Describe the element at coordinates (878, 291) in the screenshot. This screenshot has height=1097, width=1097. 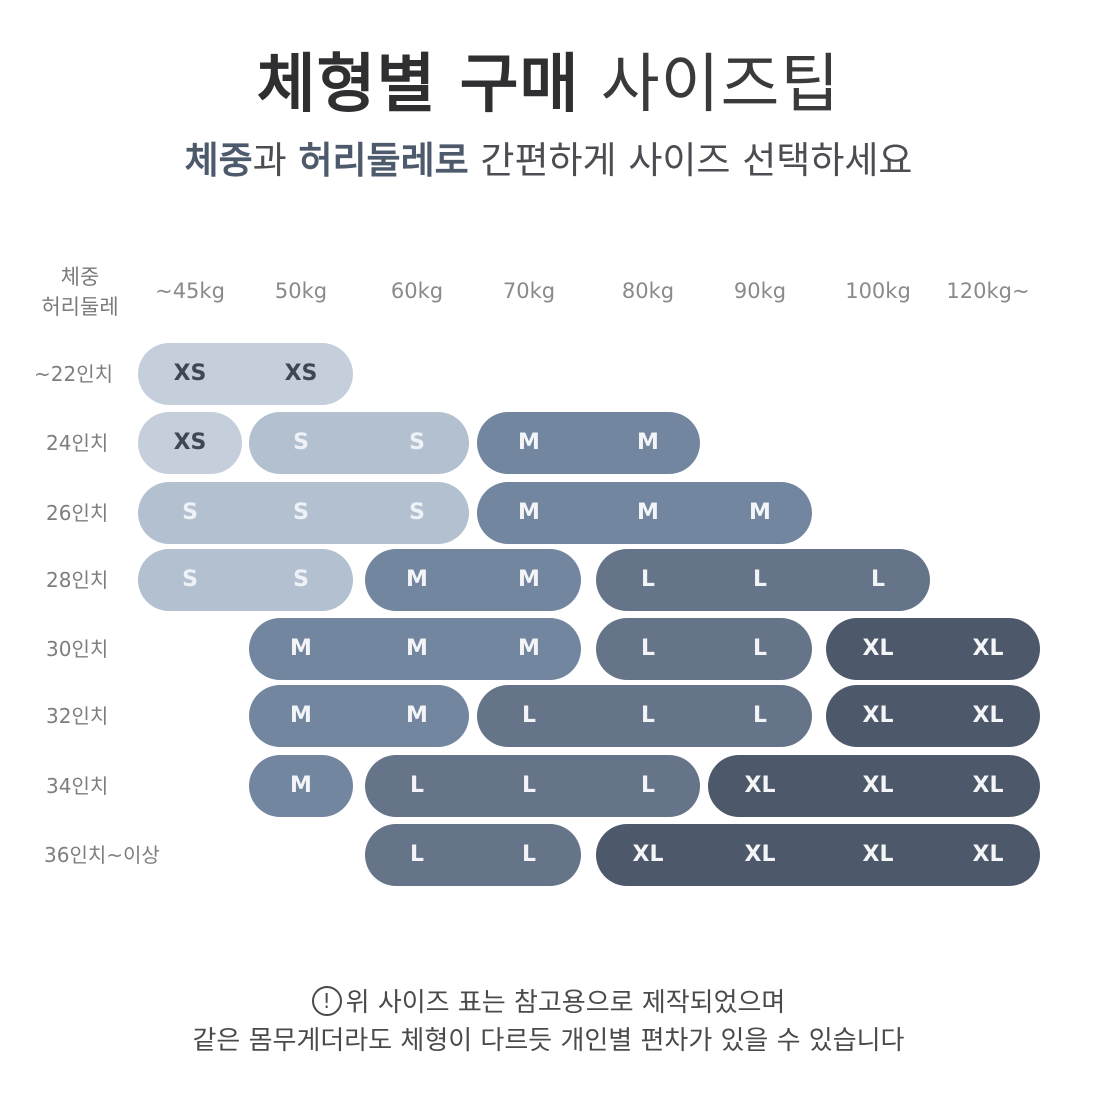
I see `column-header: 100kg` at that location.